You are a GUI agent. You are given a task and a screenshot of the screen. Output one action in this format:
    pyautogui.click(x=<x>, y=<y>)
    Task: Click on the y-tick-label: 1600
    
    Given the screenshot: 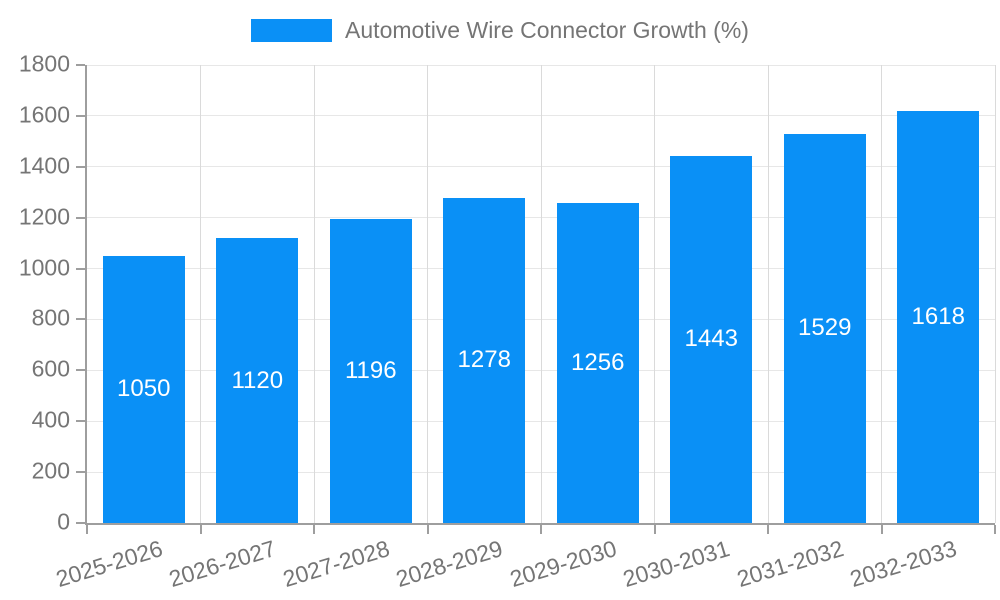 What is the action you would take?
    pyautogui.click(x=44, y=114)
    